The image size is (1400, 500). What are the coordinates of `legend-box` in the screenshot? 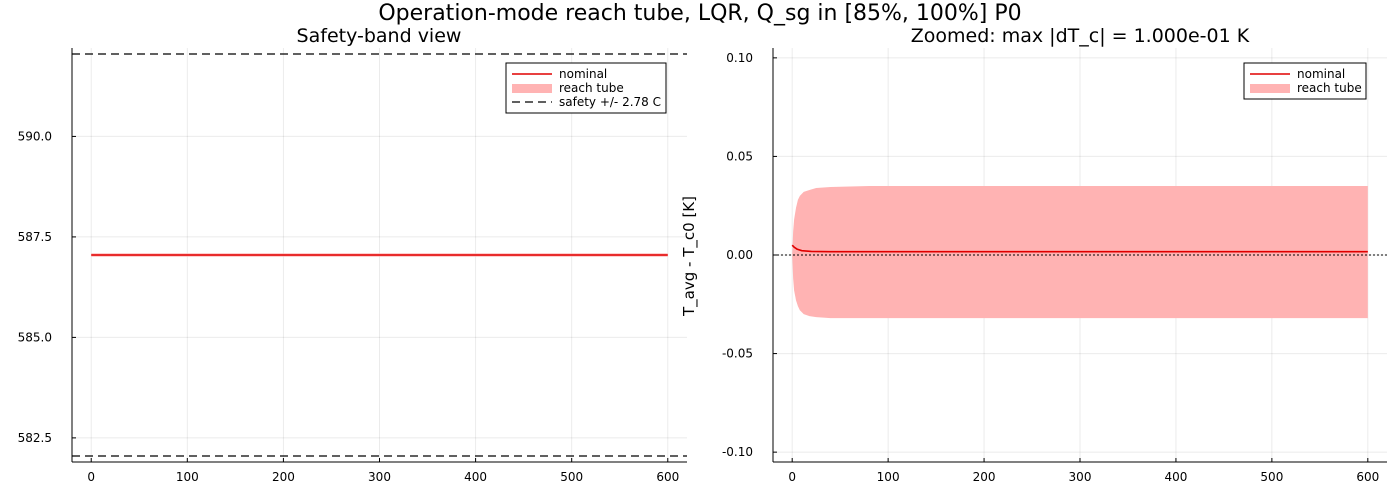 It's located at (586, 88).